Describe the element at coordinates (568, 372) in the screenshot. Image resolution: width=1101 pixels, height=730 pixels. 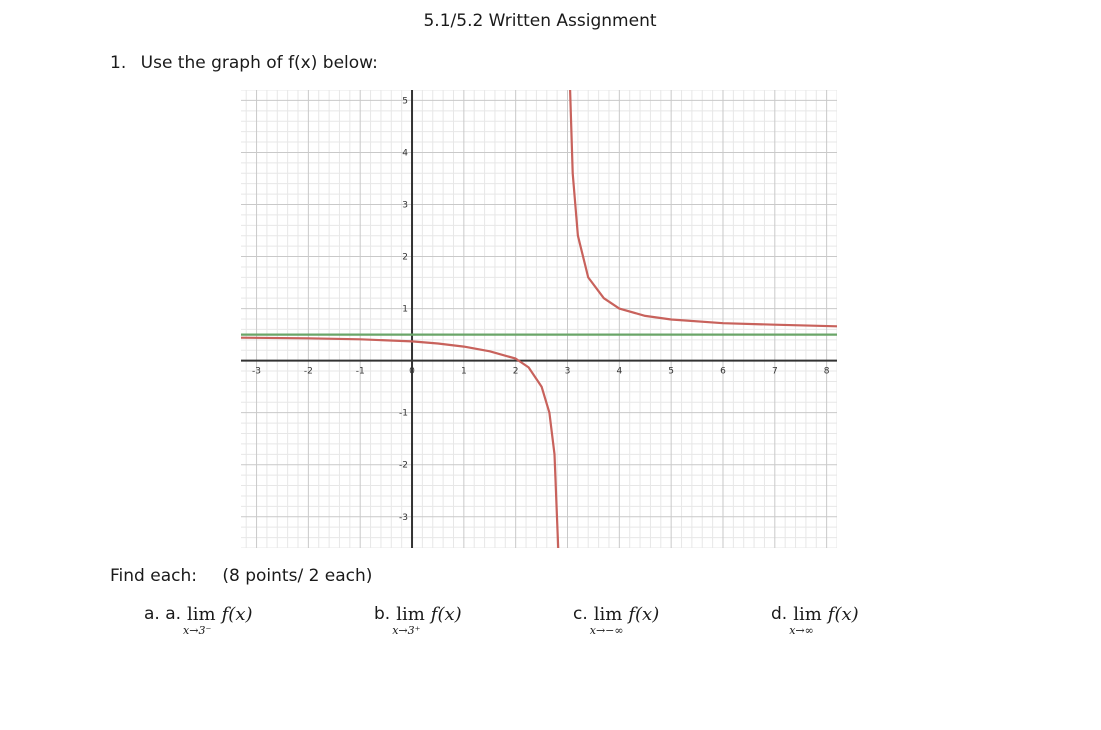
I see `x-tick-label: 3` at that location.